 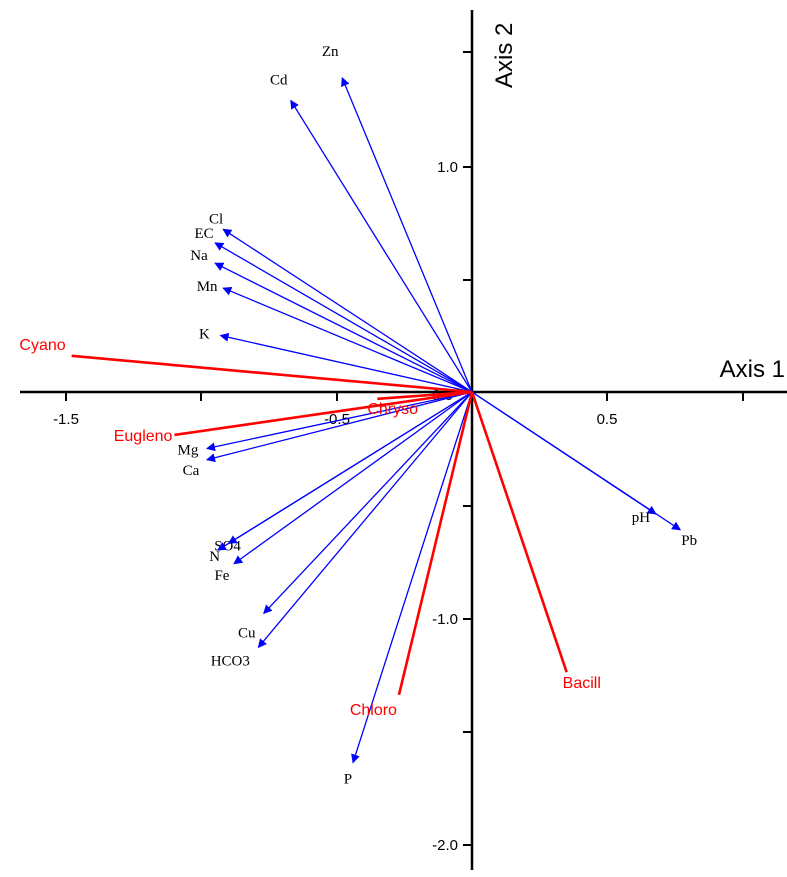 I want to click on y-tick-label: 1.0, so click(x=447, y=167).